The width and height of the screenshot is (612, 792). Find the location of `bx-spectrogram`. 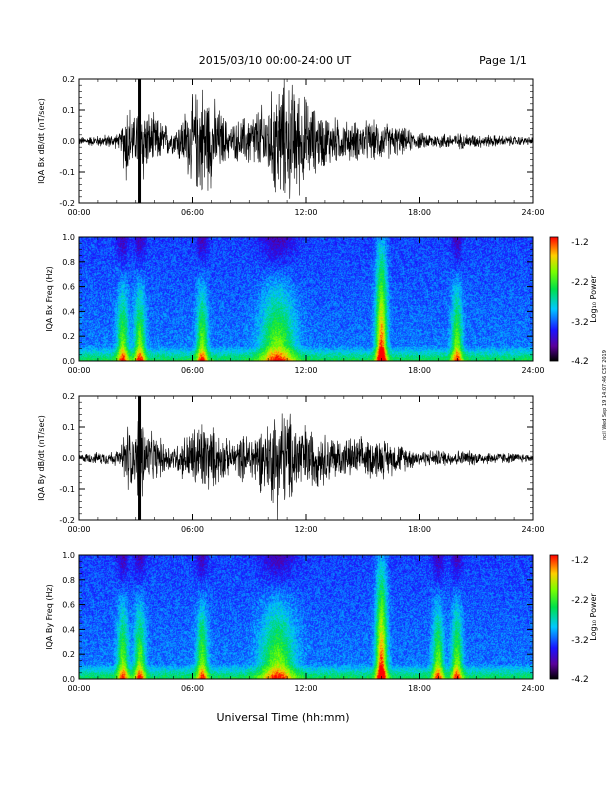

bx-spectrogram is located at coordinates (306, 299).